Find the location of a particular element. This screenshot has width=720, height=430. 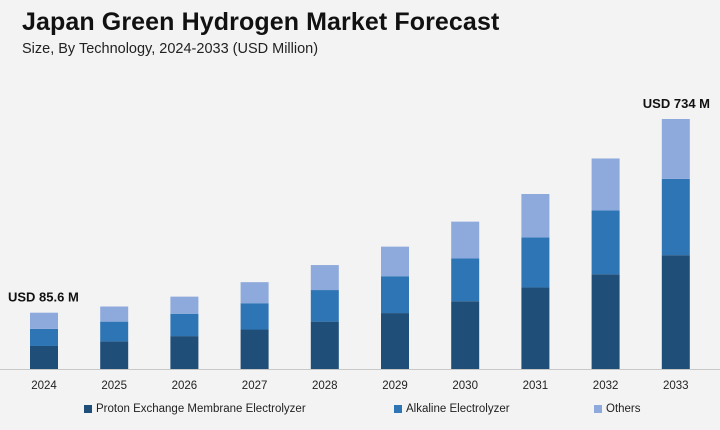

bar-segment-2029-s2 is located at coordinates (395, 261).